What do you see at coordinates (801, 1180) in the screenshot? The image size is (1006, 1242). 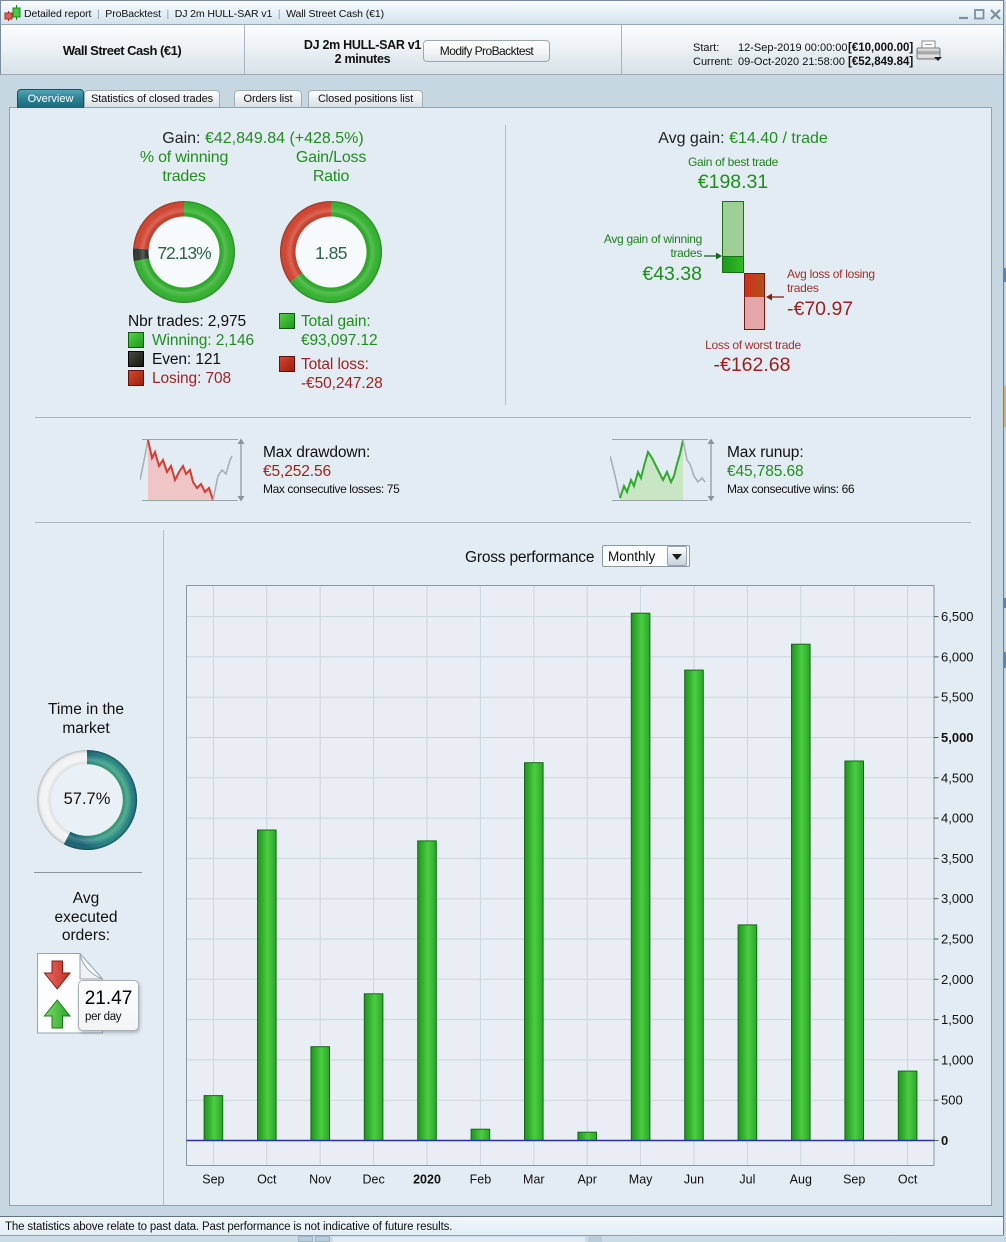 I see `svg-text: Aug` at bounding box center [801, 1180].